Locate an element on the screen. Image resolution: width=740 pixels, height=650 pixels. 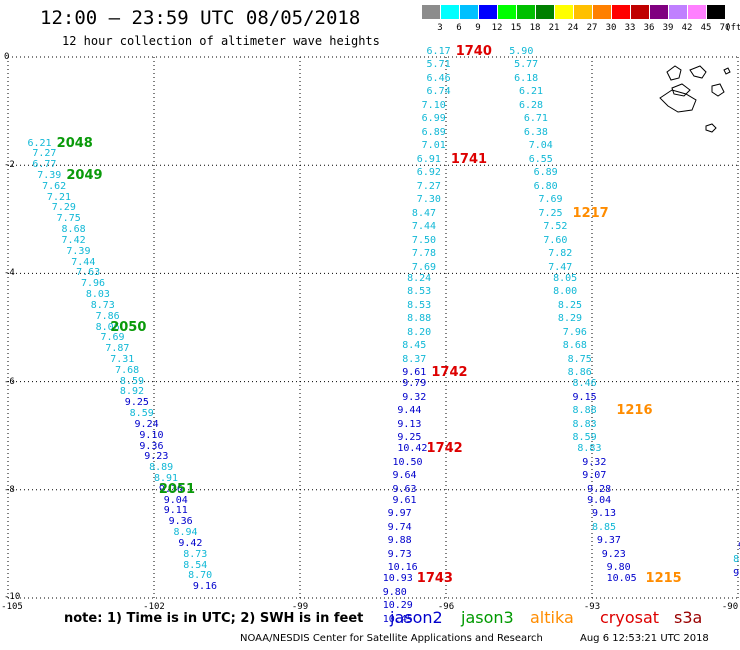
wave-height-point: 9.80 is located at coordinates (394, 592).